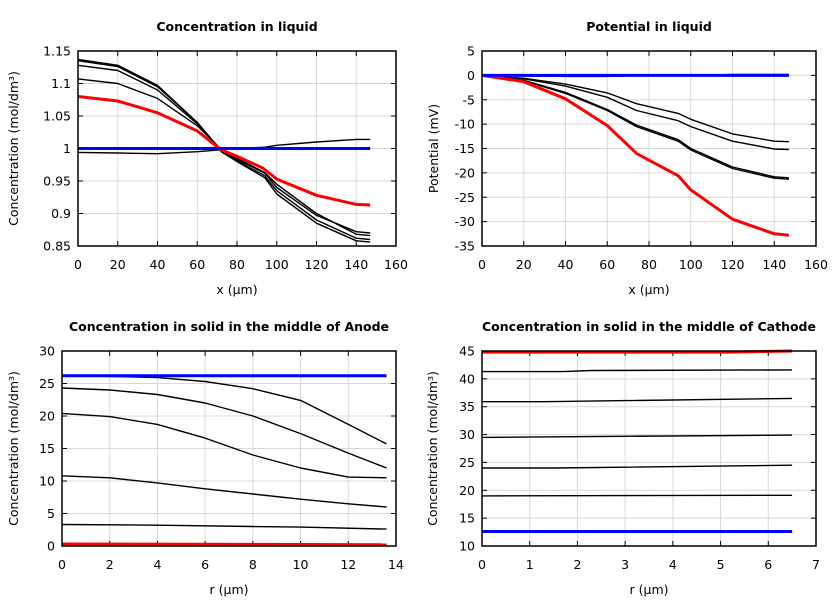 The height and width of the screenshot is (604, 840). Describe the element at coordinates (625, 564) in the screenshot. I see `x-tick-label: 3` at that location.